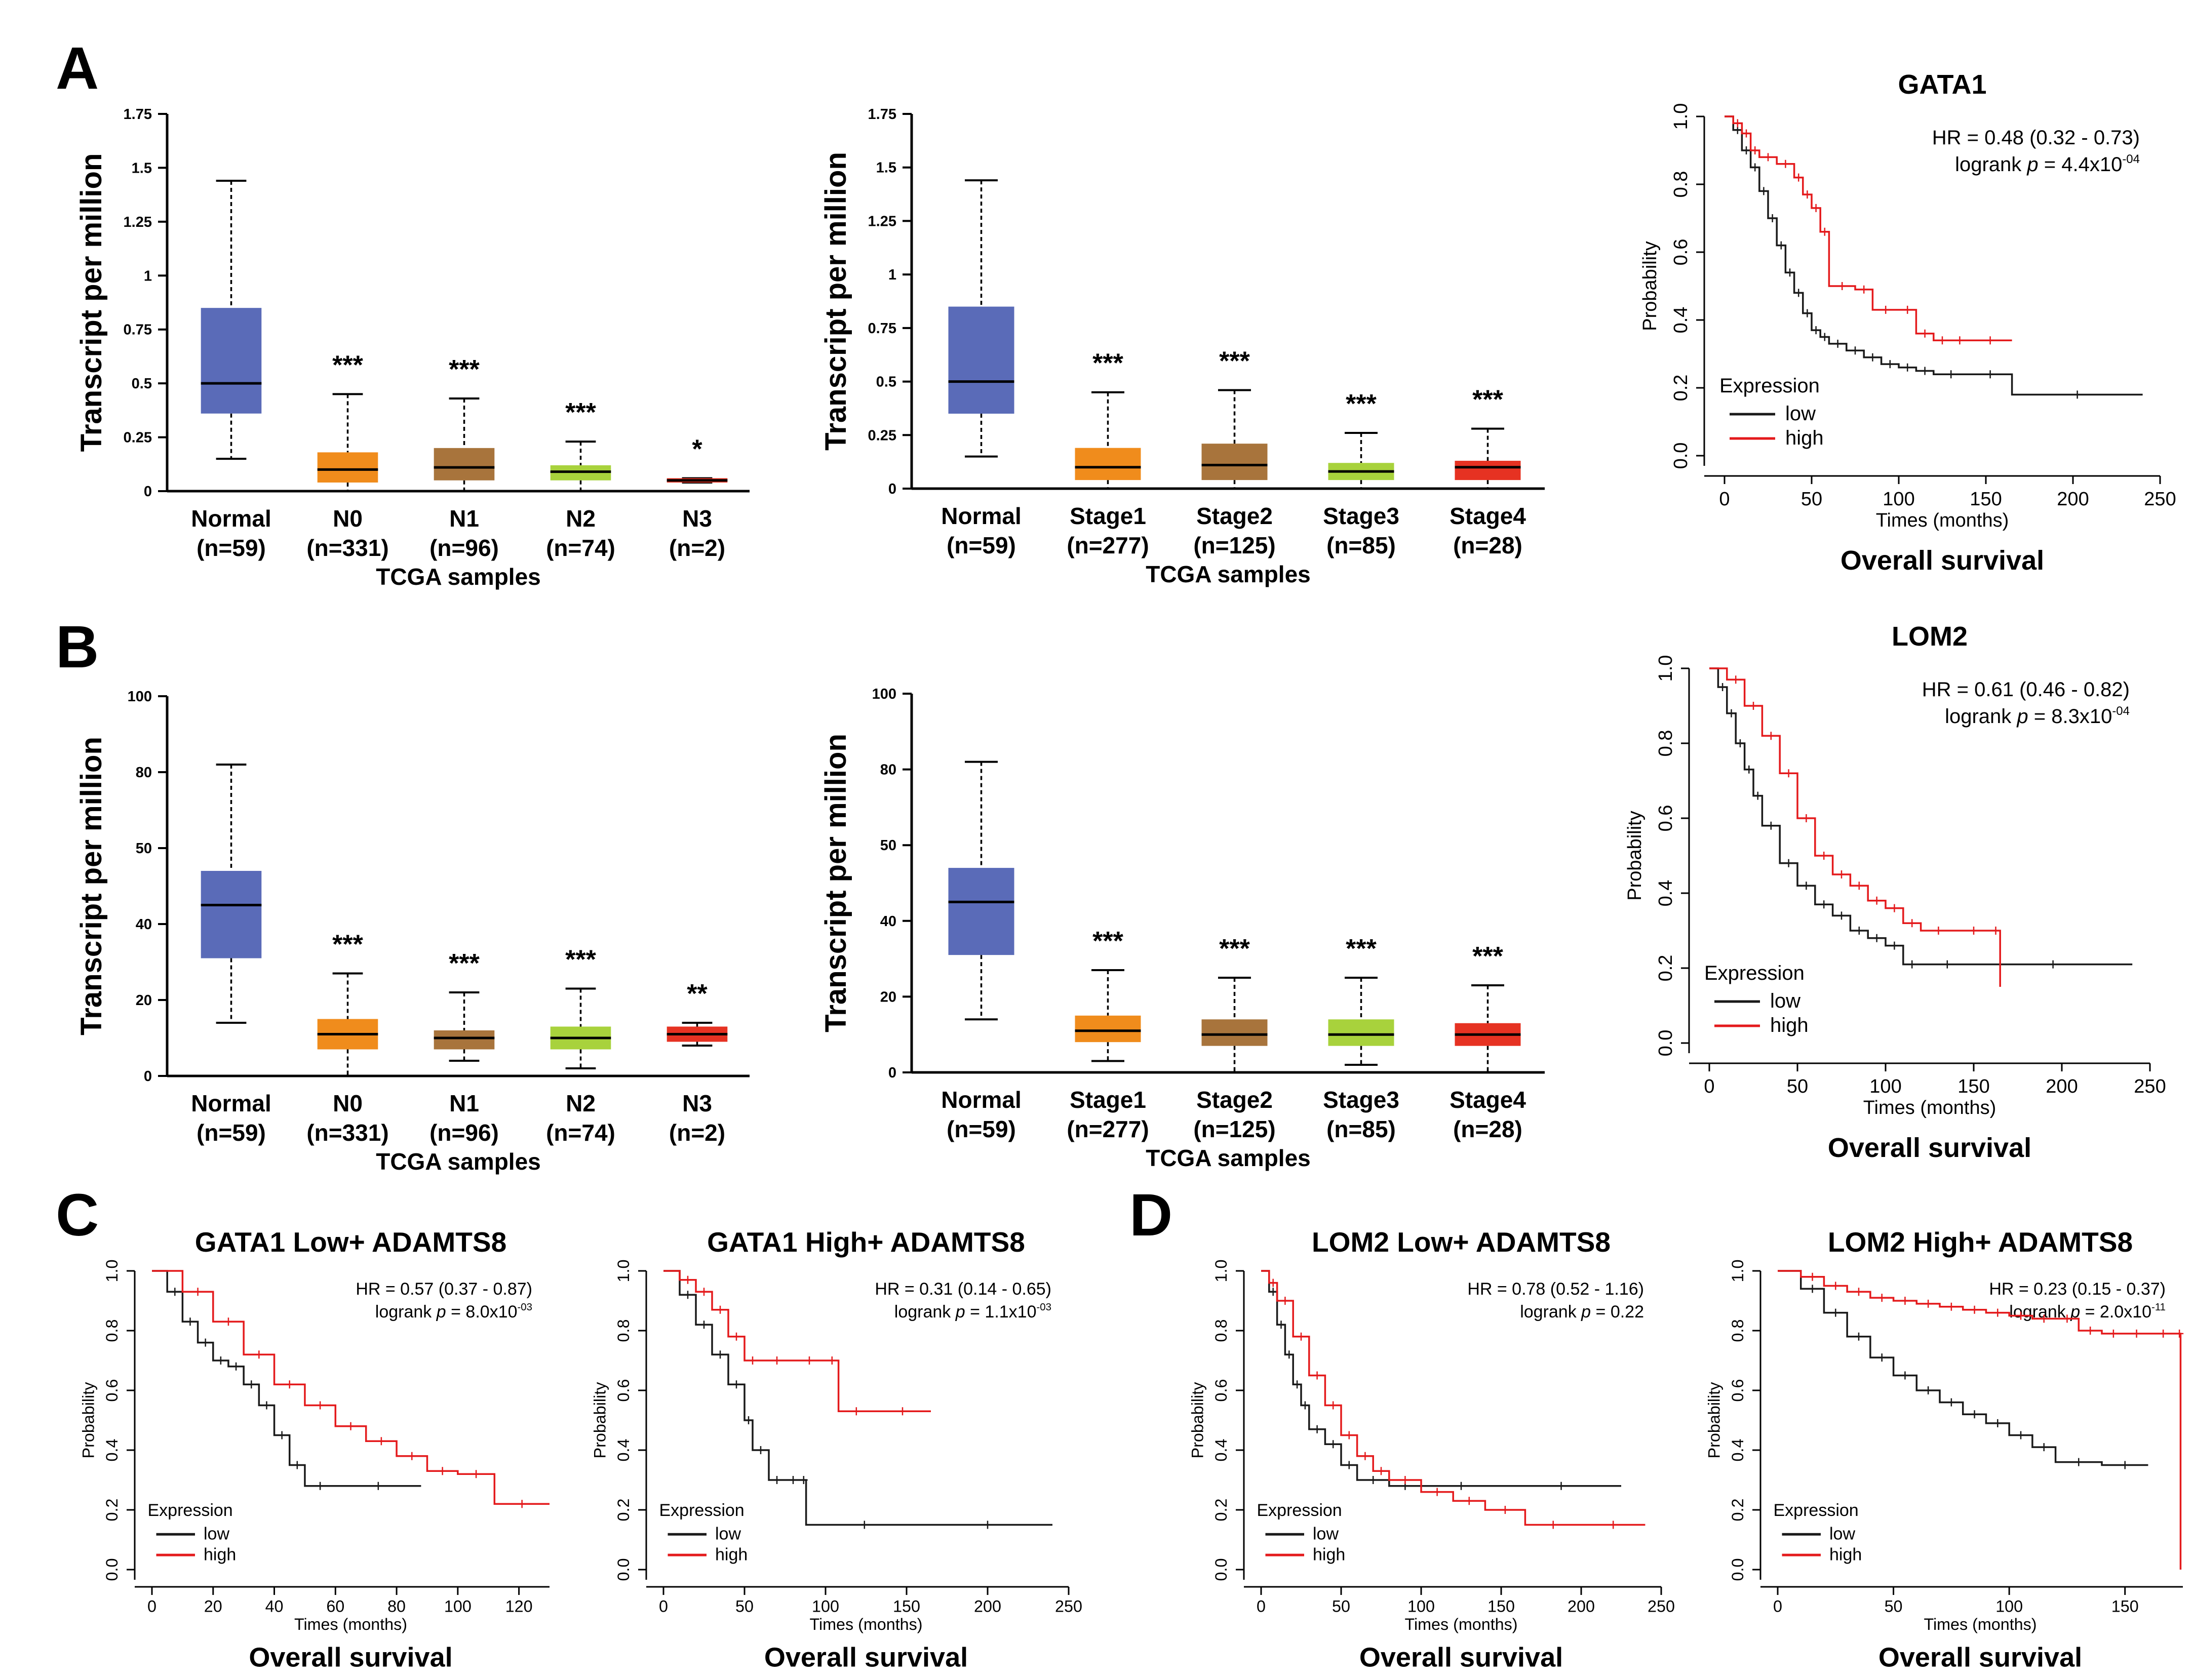  I want to click on category-n-label: (n=2), so click(697, 548).